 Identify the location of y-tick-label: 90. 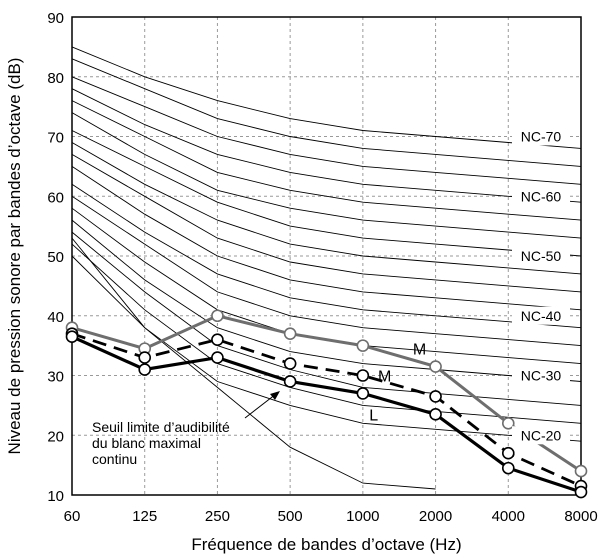
(55, 18).